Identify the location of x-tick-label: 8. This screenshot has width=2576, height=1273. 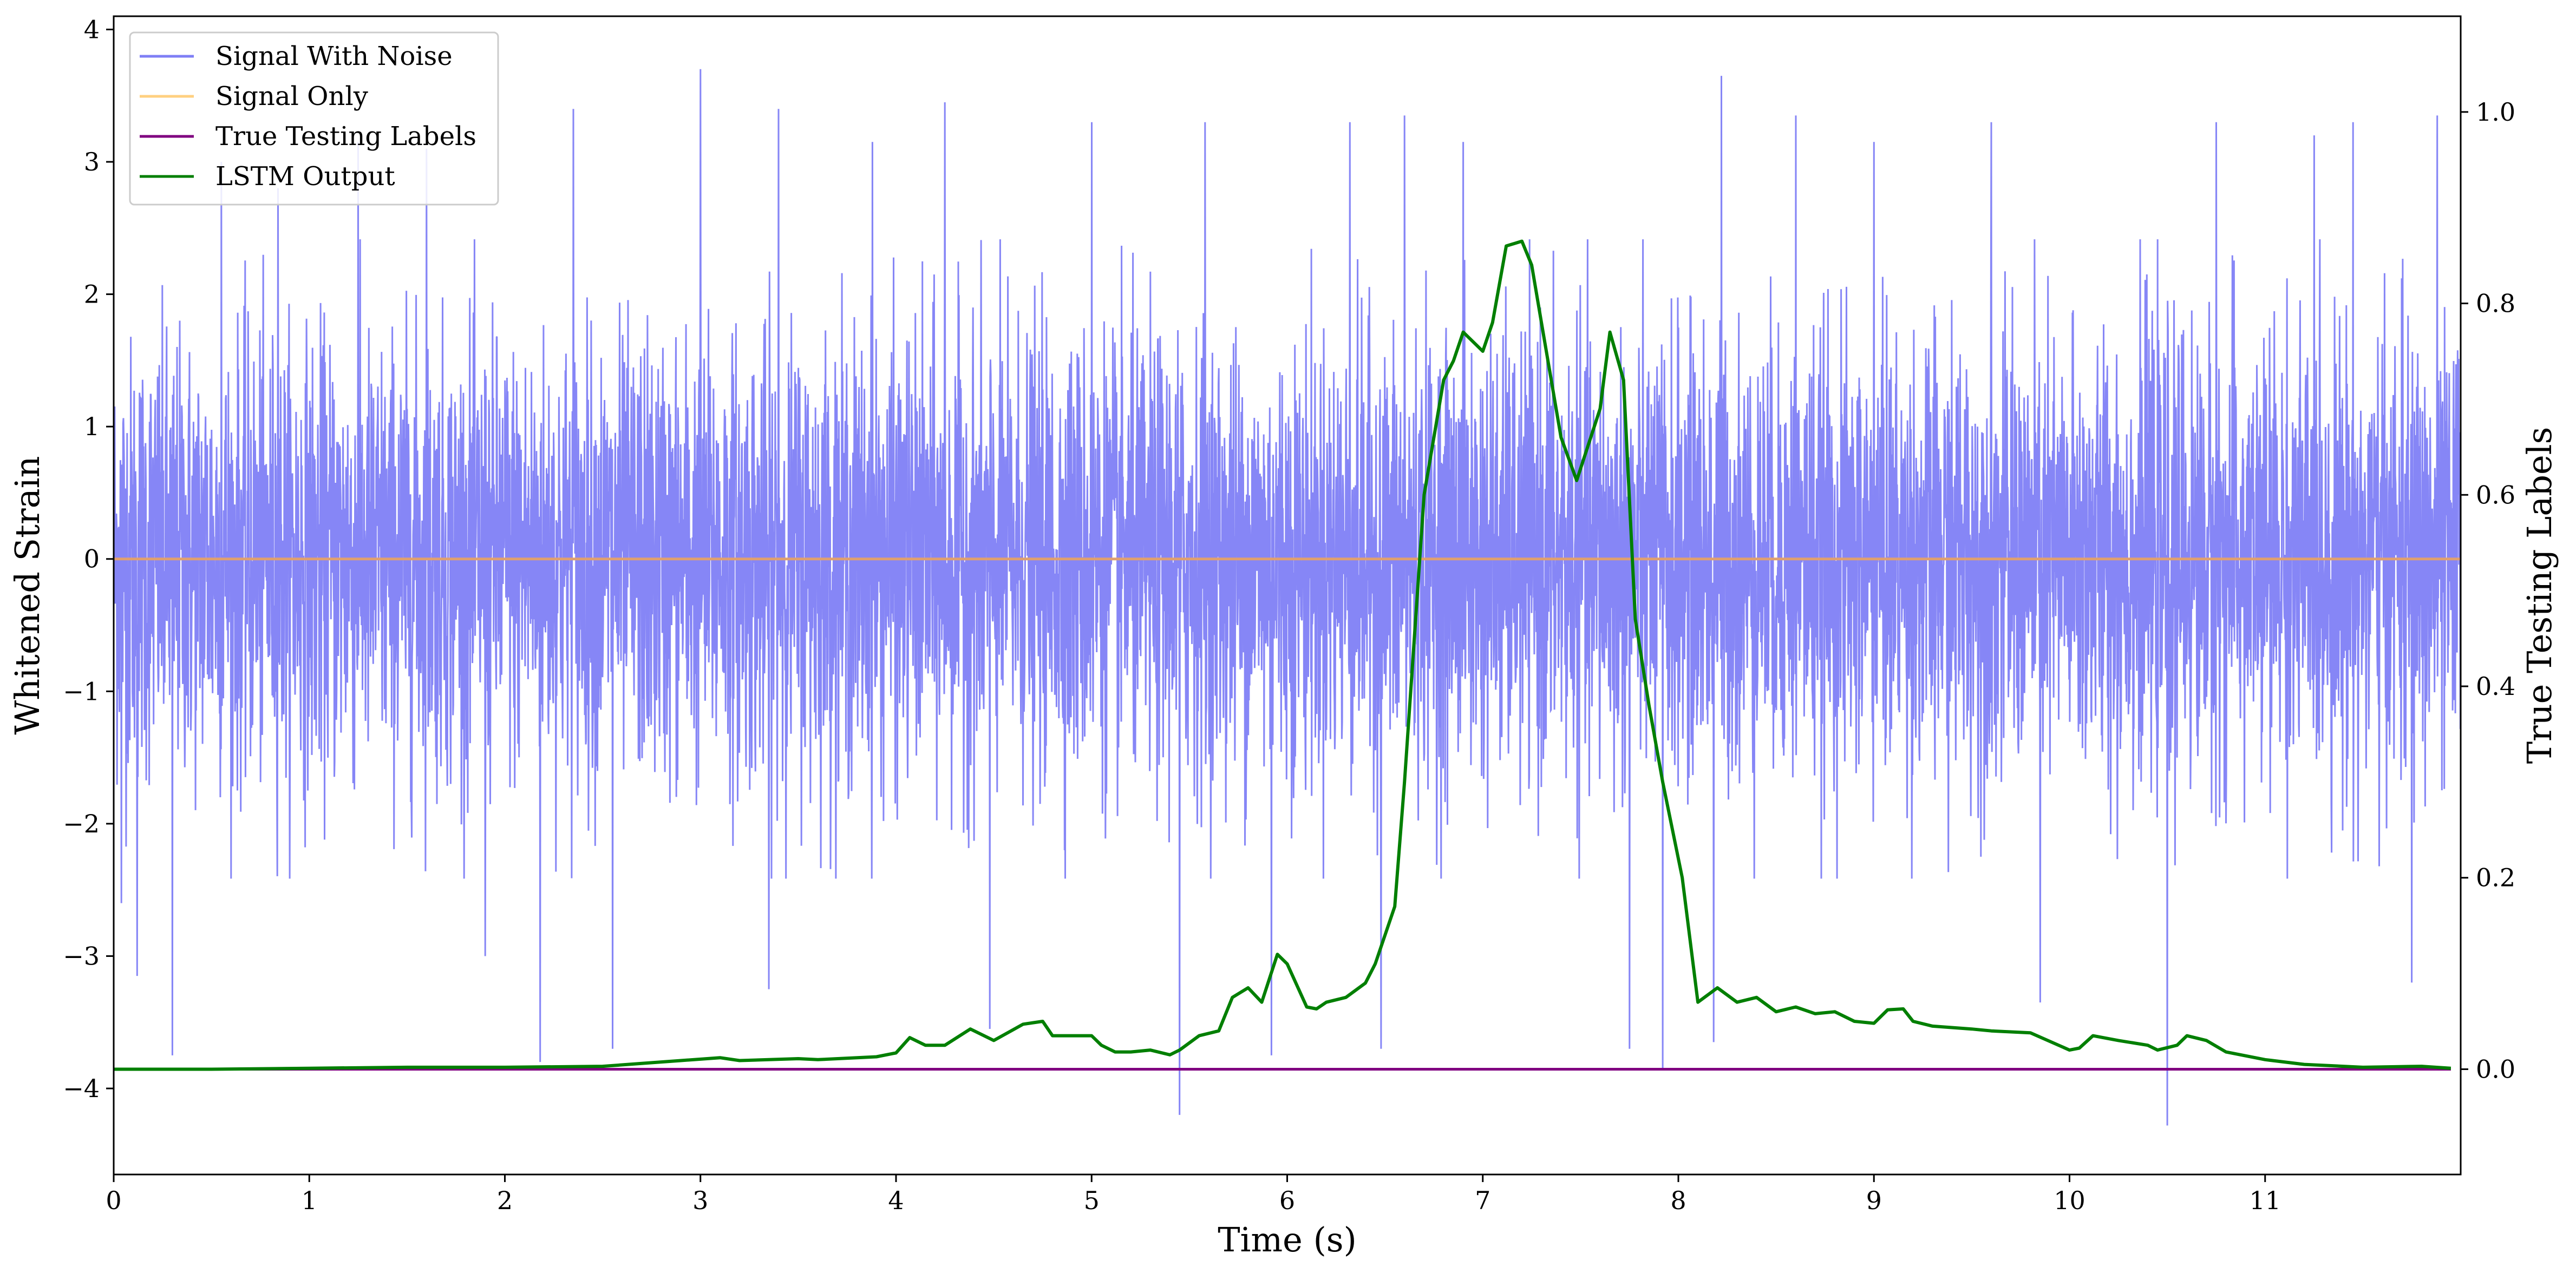
(1678, 1200).